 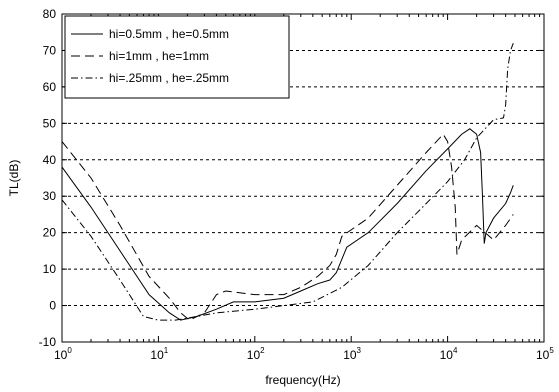 I want to click on y-tick-label: 0, so click(x=52, y=306).